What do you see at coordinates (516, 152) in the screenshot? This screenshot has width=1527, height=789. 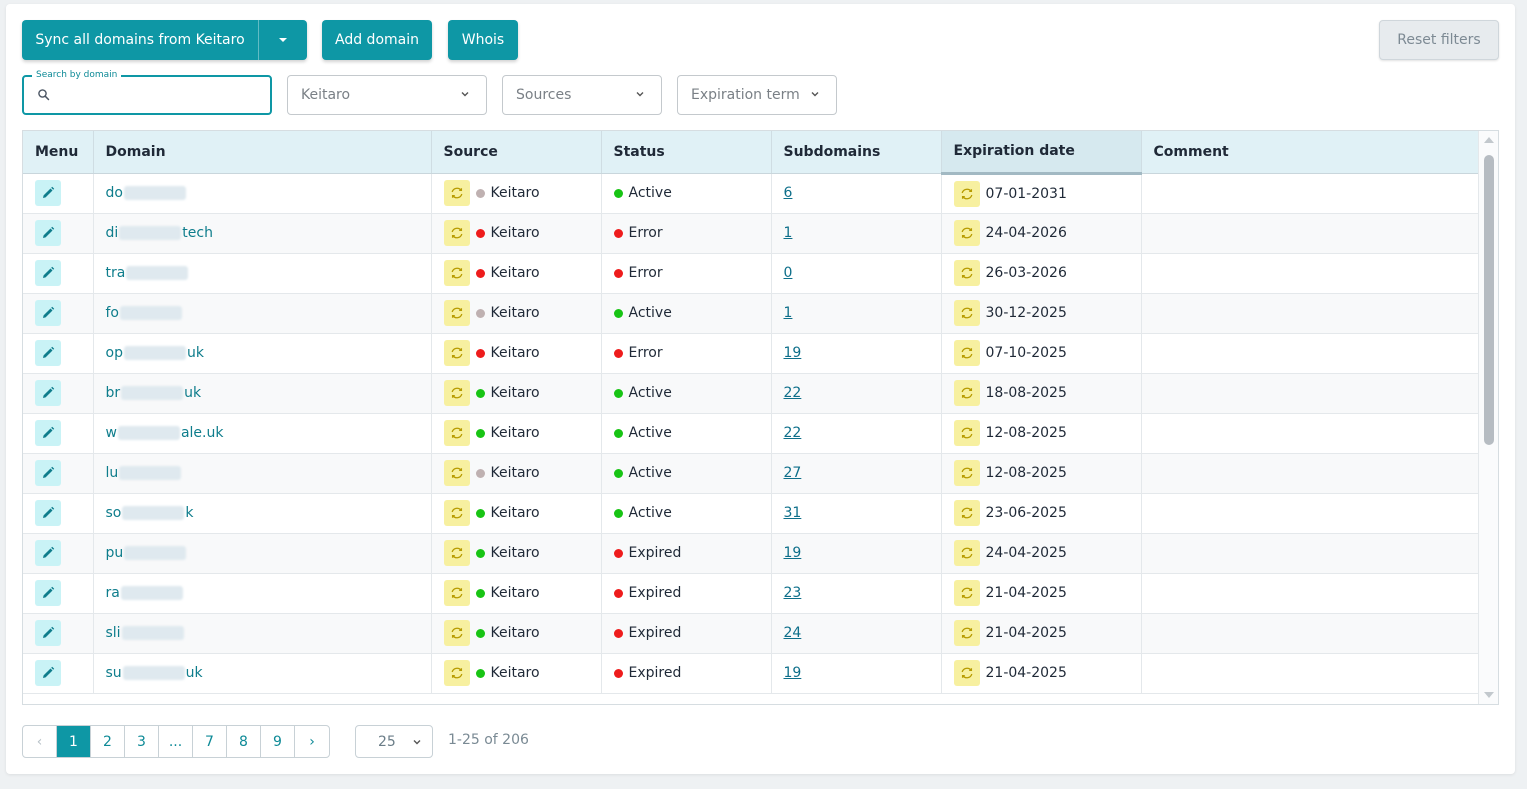 I see `header-source: Source` at bounding box center [516, 152].